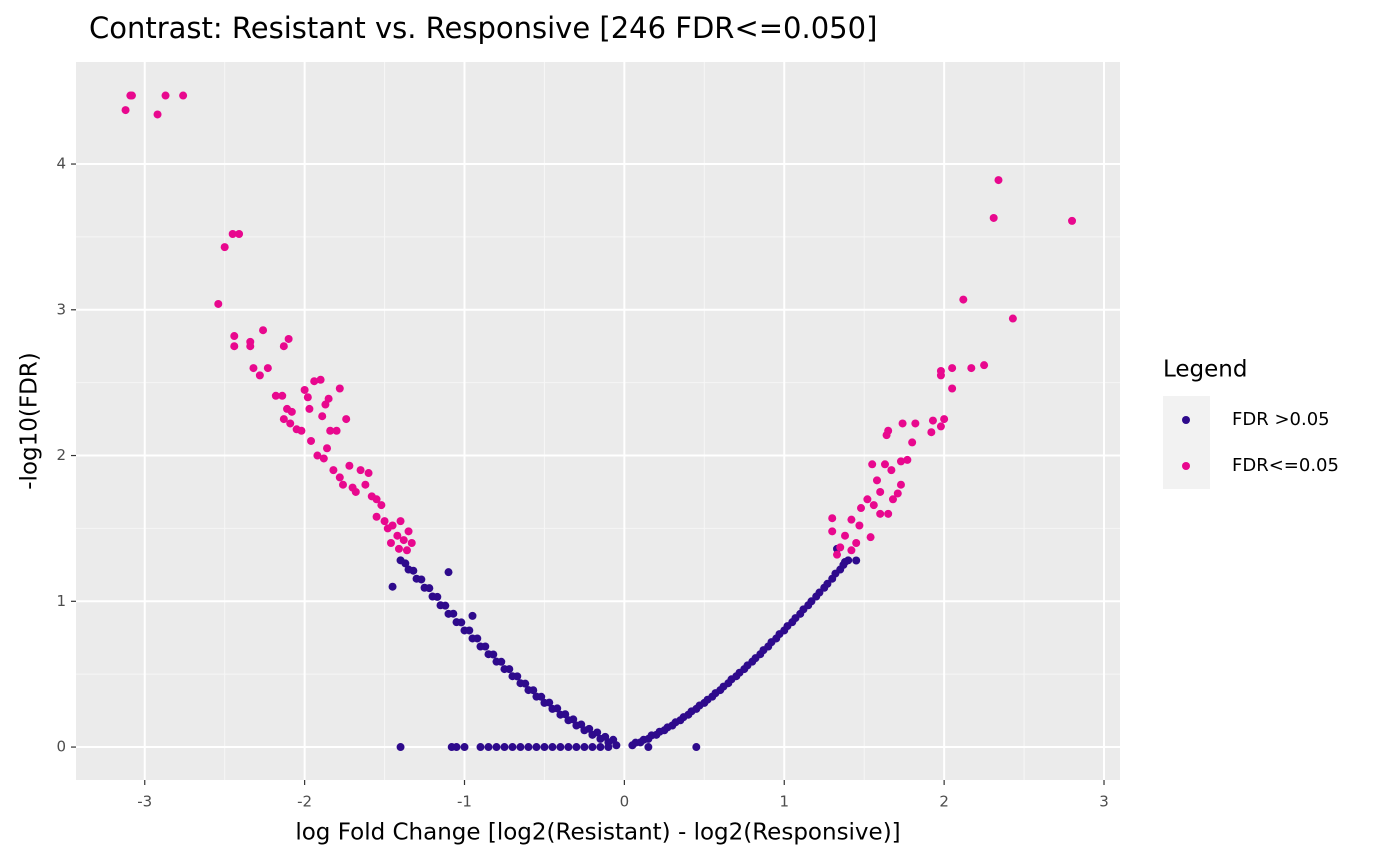 The width and height of the screenshot is (1400, 865). What do you see at coordinates (61, 309) in the screenshot?
I see `y-tick-label: 3` at bounding box center [61, 309].